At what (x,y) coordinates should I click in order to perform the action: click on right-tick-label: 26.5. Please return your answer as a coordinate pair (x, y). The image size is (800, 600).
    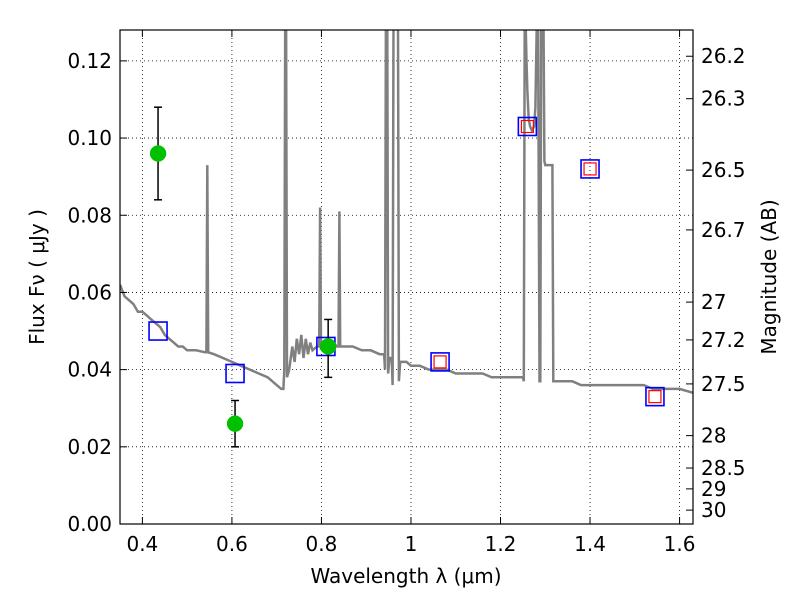
    Looking at the image, I should click on (723, 170).